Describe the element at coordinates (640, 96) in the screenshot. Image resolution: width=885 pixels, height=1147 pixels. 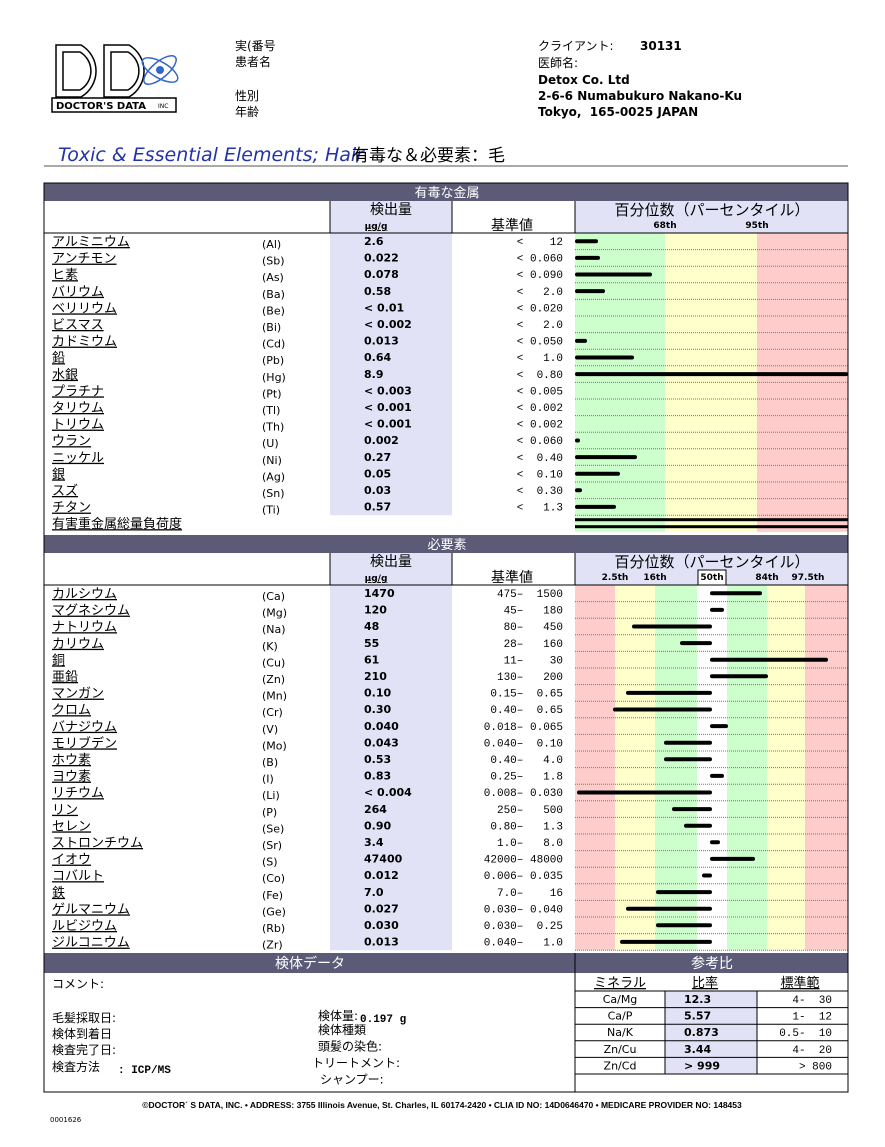
I see `address-line: 2-6-6 Numabukuro Nakano-Ku` at that location.